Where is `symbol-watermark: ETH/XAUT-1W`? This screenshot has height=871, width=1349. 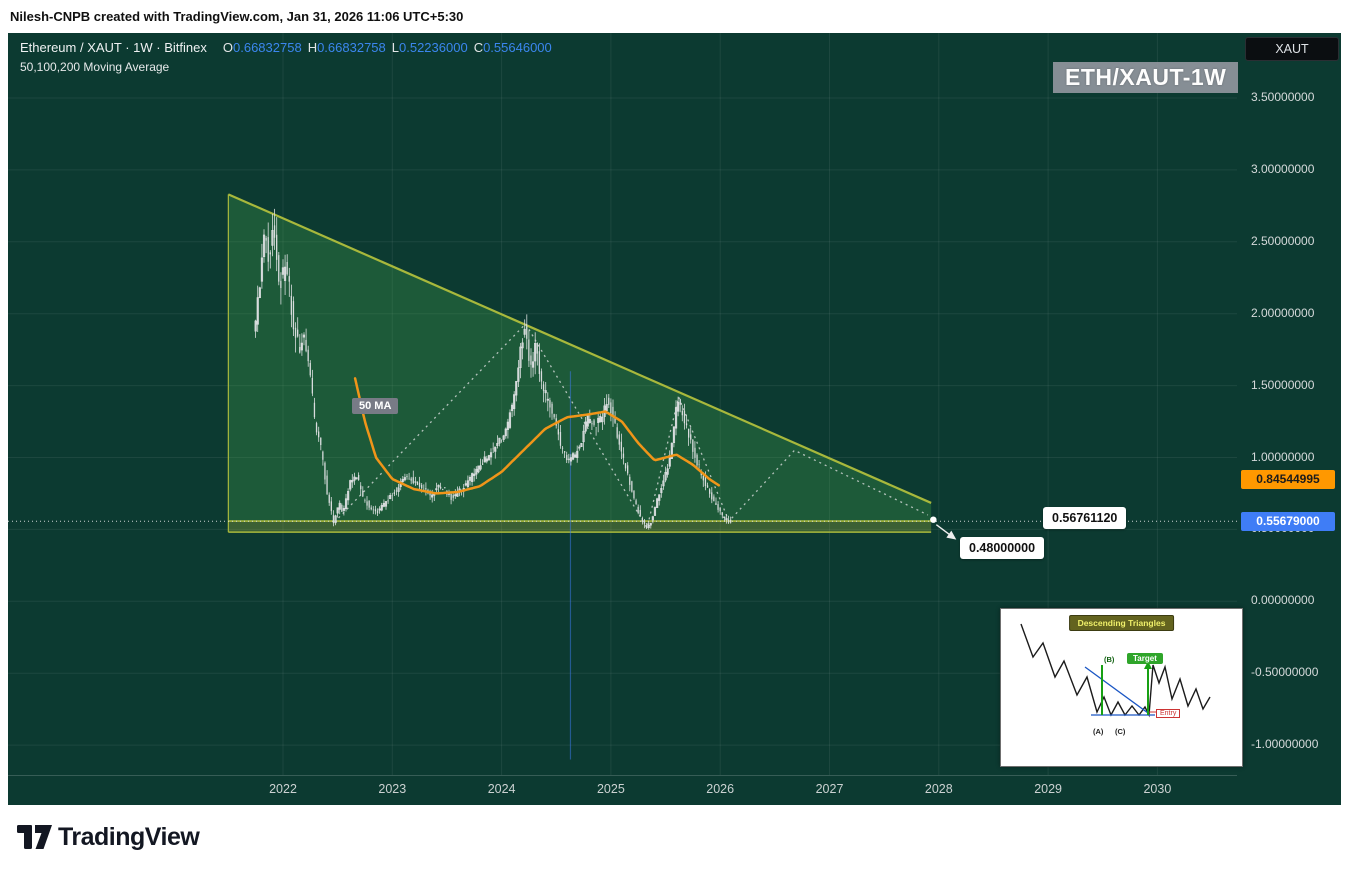 symbol-watermark: ETH/XAUT-1W is located at coordinates (1146, 77).